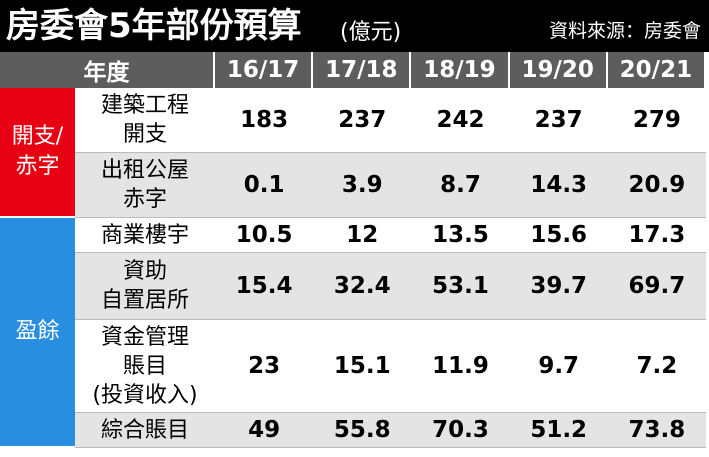  Describe the element at coordinates (144, 134) in the screenshot. I see `row-text: 開支` at that location.